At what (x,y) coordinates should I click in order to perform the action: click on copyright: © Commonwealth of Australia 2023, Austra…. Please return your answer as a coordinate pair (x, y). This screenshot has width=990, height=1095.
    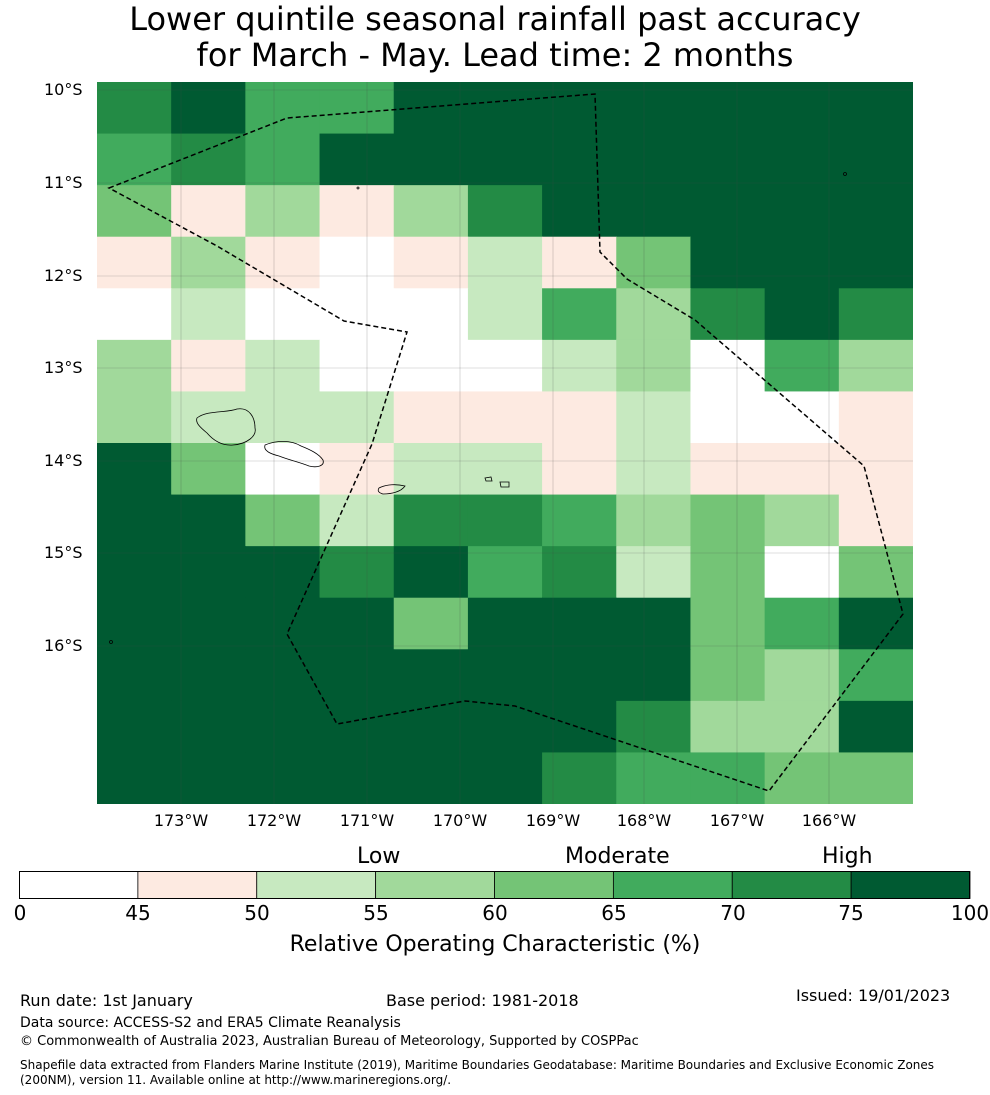
    Looking at the image, I should click on (329, 1041).